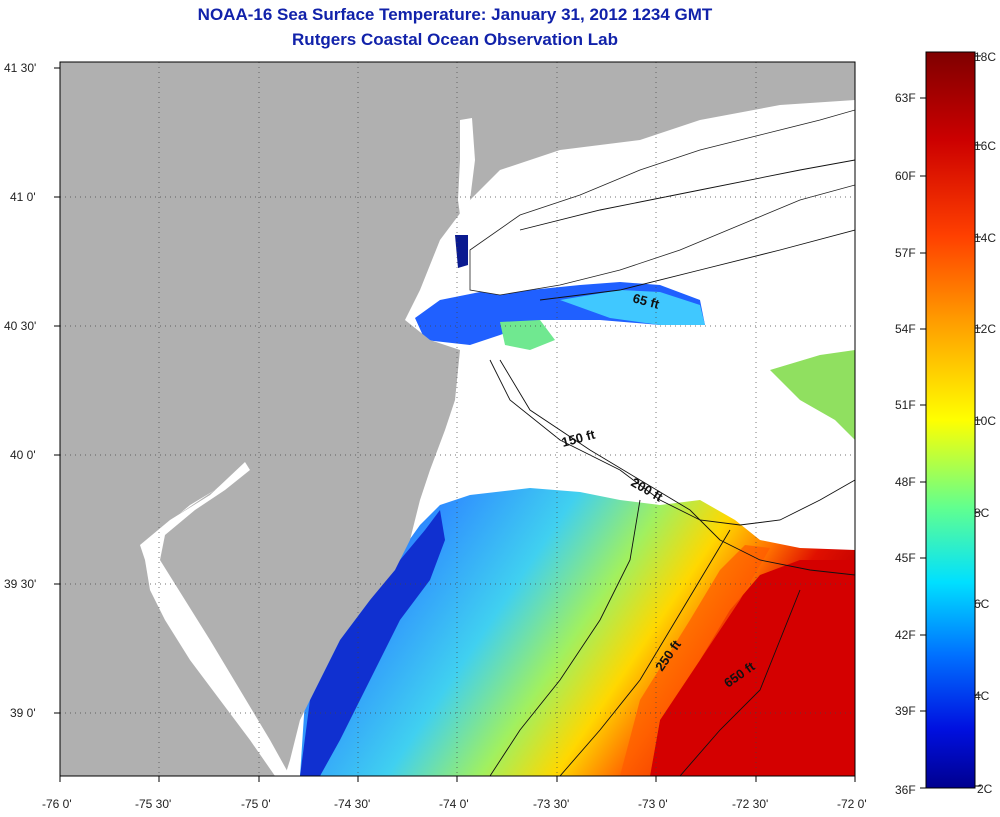  I want to click on lon-tick-label: -76 0', so click(57, 804).